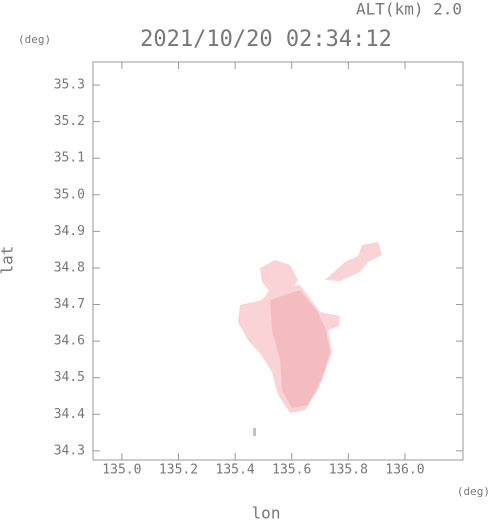 This screenshot has width=491, height=521. I want to click on x-tick-label: 135.4, so click(235, 470).